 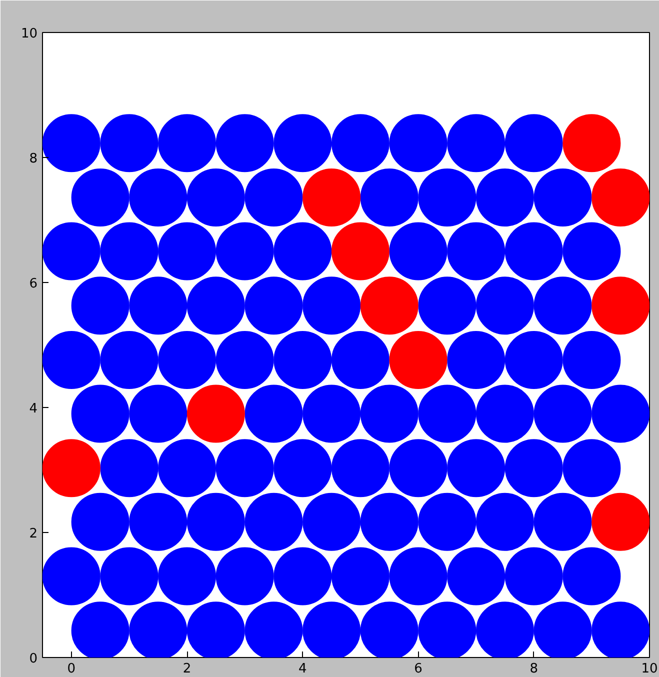 What do you see at coordinates (33, 284) in the screenshot?
I see `y-tick-label: 6` at bounding box center [33, 284].